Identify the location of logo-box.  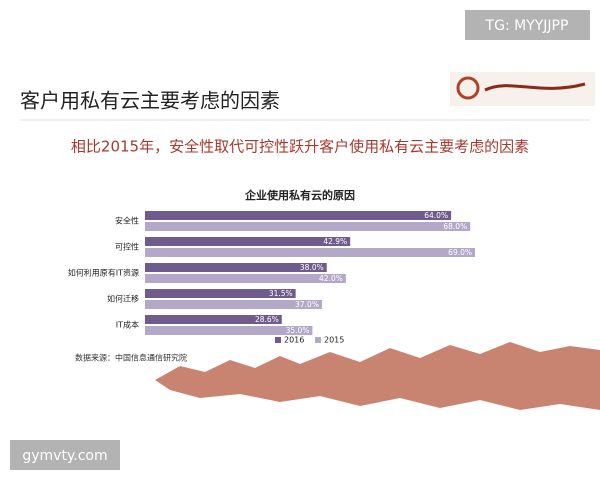
(522, 89).